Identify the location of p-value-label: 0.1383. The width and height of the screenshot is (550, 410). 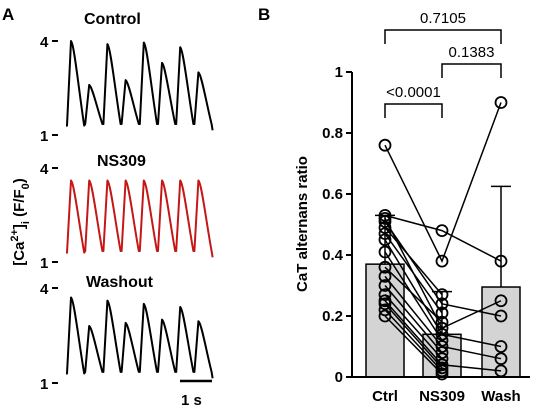
(472, 52).